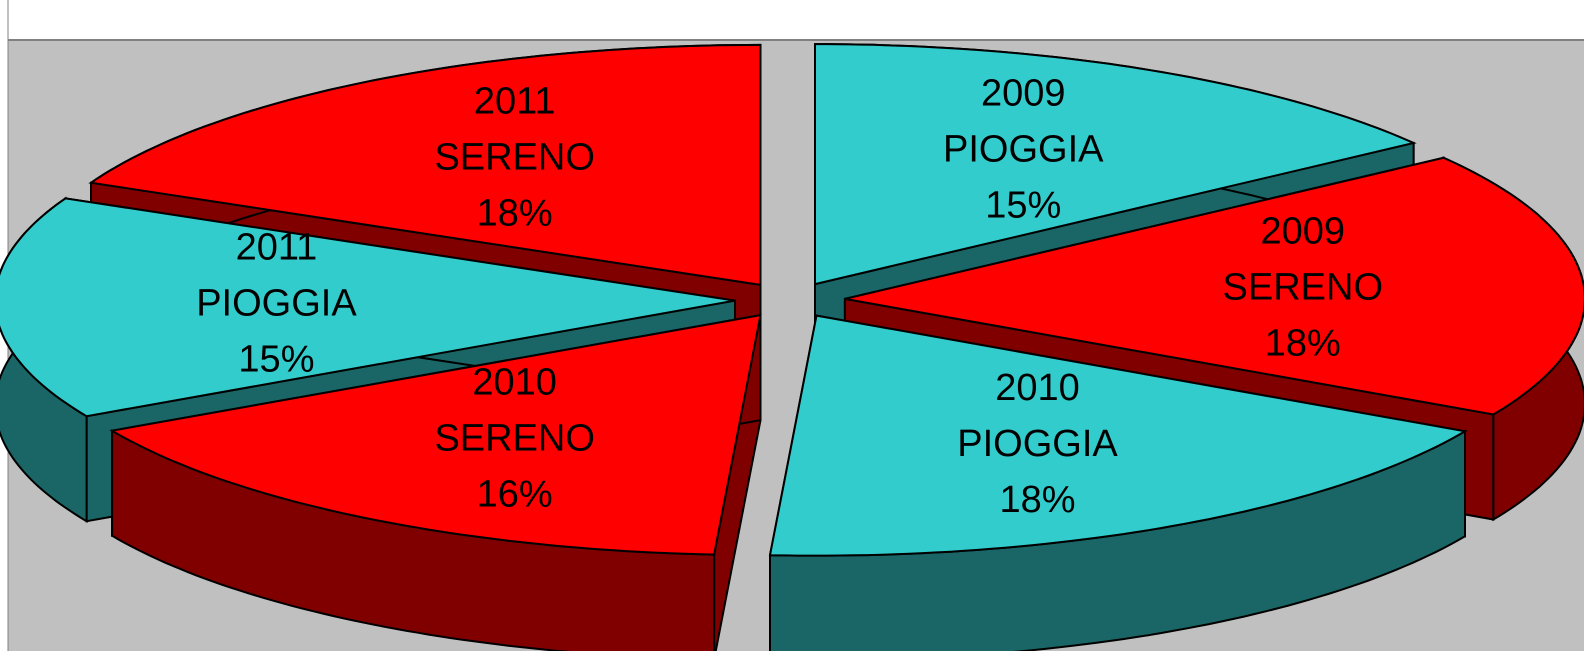 This screenshot has width=1584, height=651. I want to click on slice-top, so click(1115, 164).